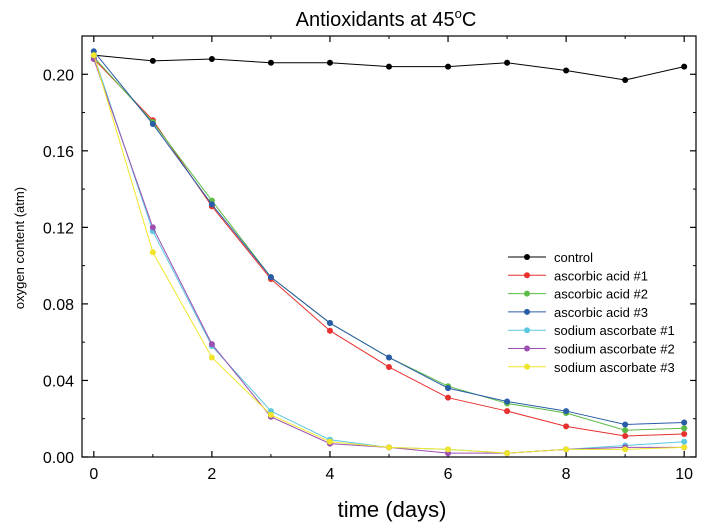 The height and width of the screenshot is (527, 706). What do you see at coordinates (601, 294) in the screenshot?
I see `legend-label: ascorbic acid #2` at bounding box center [601, 294].